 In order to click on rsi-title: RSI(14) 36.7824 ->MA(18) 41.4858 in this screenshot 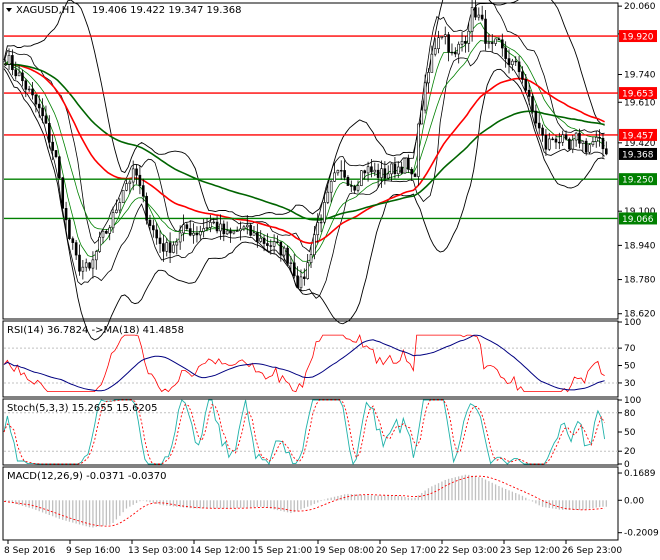, I will do `click(95, 330)`.